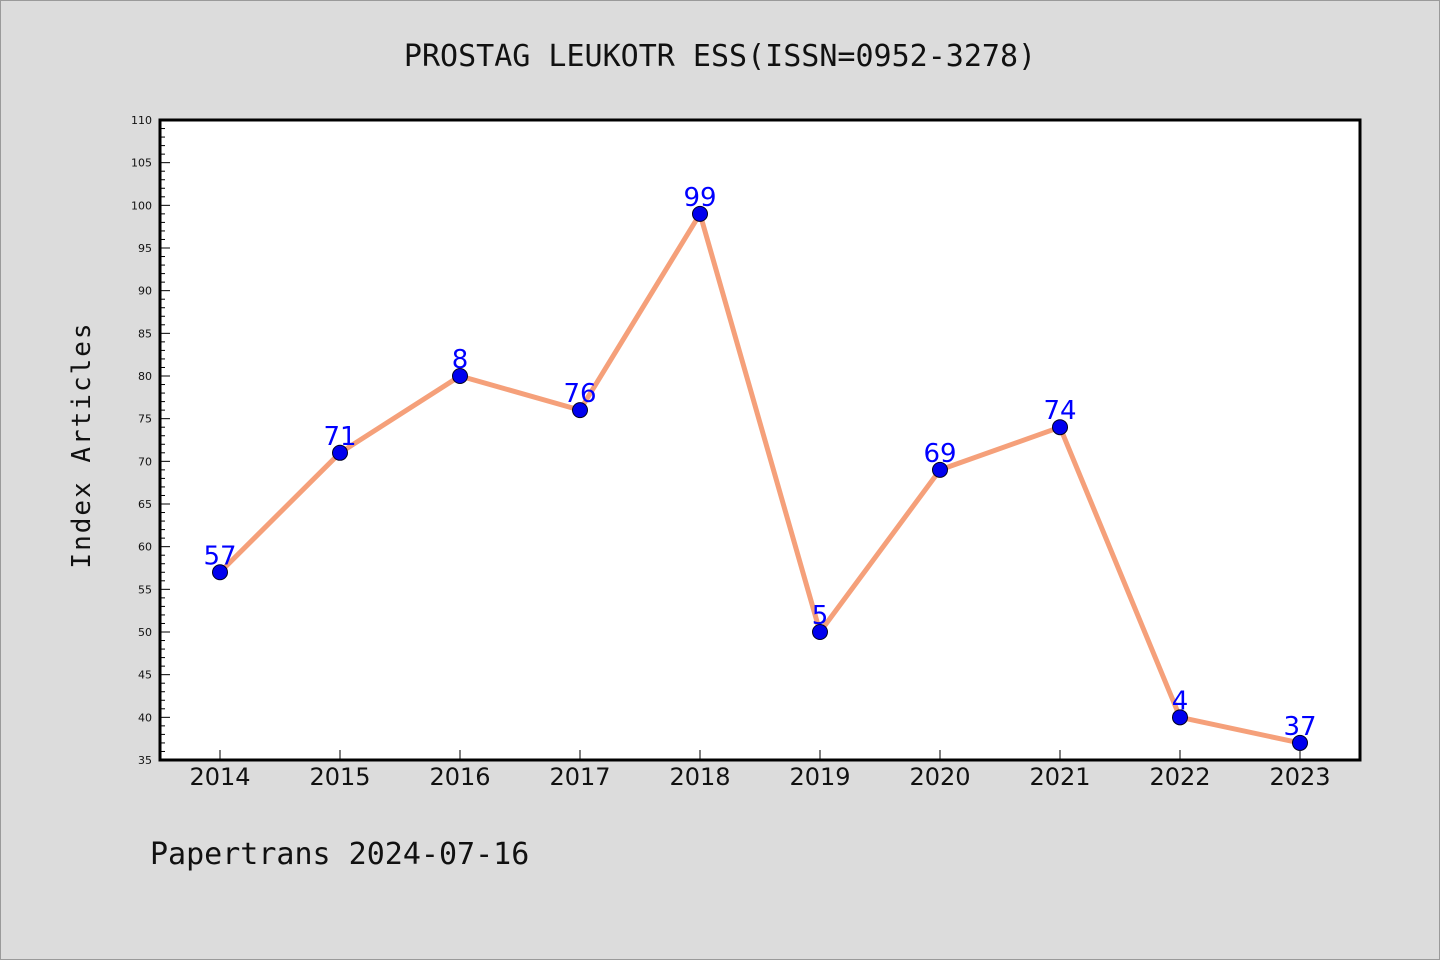 Image resolution: width=1440 pixels, height=960 pixels. I want to click on x-tick-label: 2017, so click(579, 777).